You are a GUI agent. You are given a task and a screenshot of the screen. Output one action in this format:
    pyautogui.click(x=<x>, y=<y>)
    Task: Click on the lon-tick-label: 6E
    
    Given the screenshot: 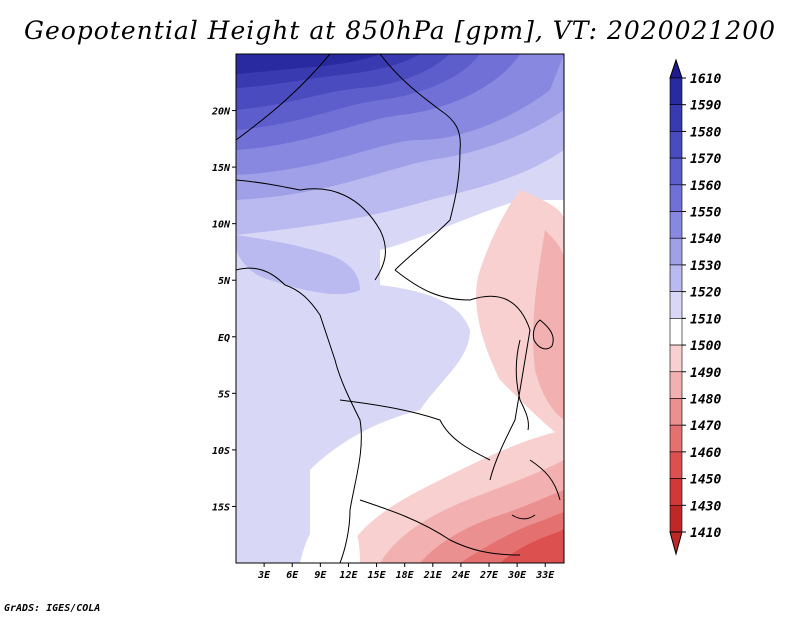 What is the action you would take?
    pyautogui.click(x=292, y=575)
    